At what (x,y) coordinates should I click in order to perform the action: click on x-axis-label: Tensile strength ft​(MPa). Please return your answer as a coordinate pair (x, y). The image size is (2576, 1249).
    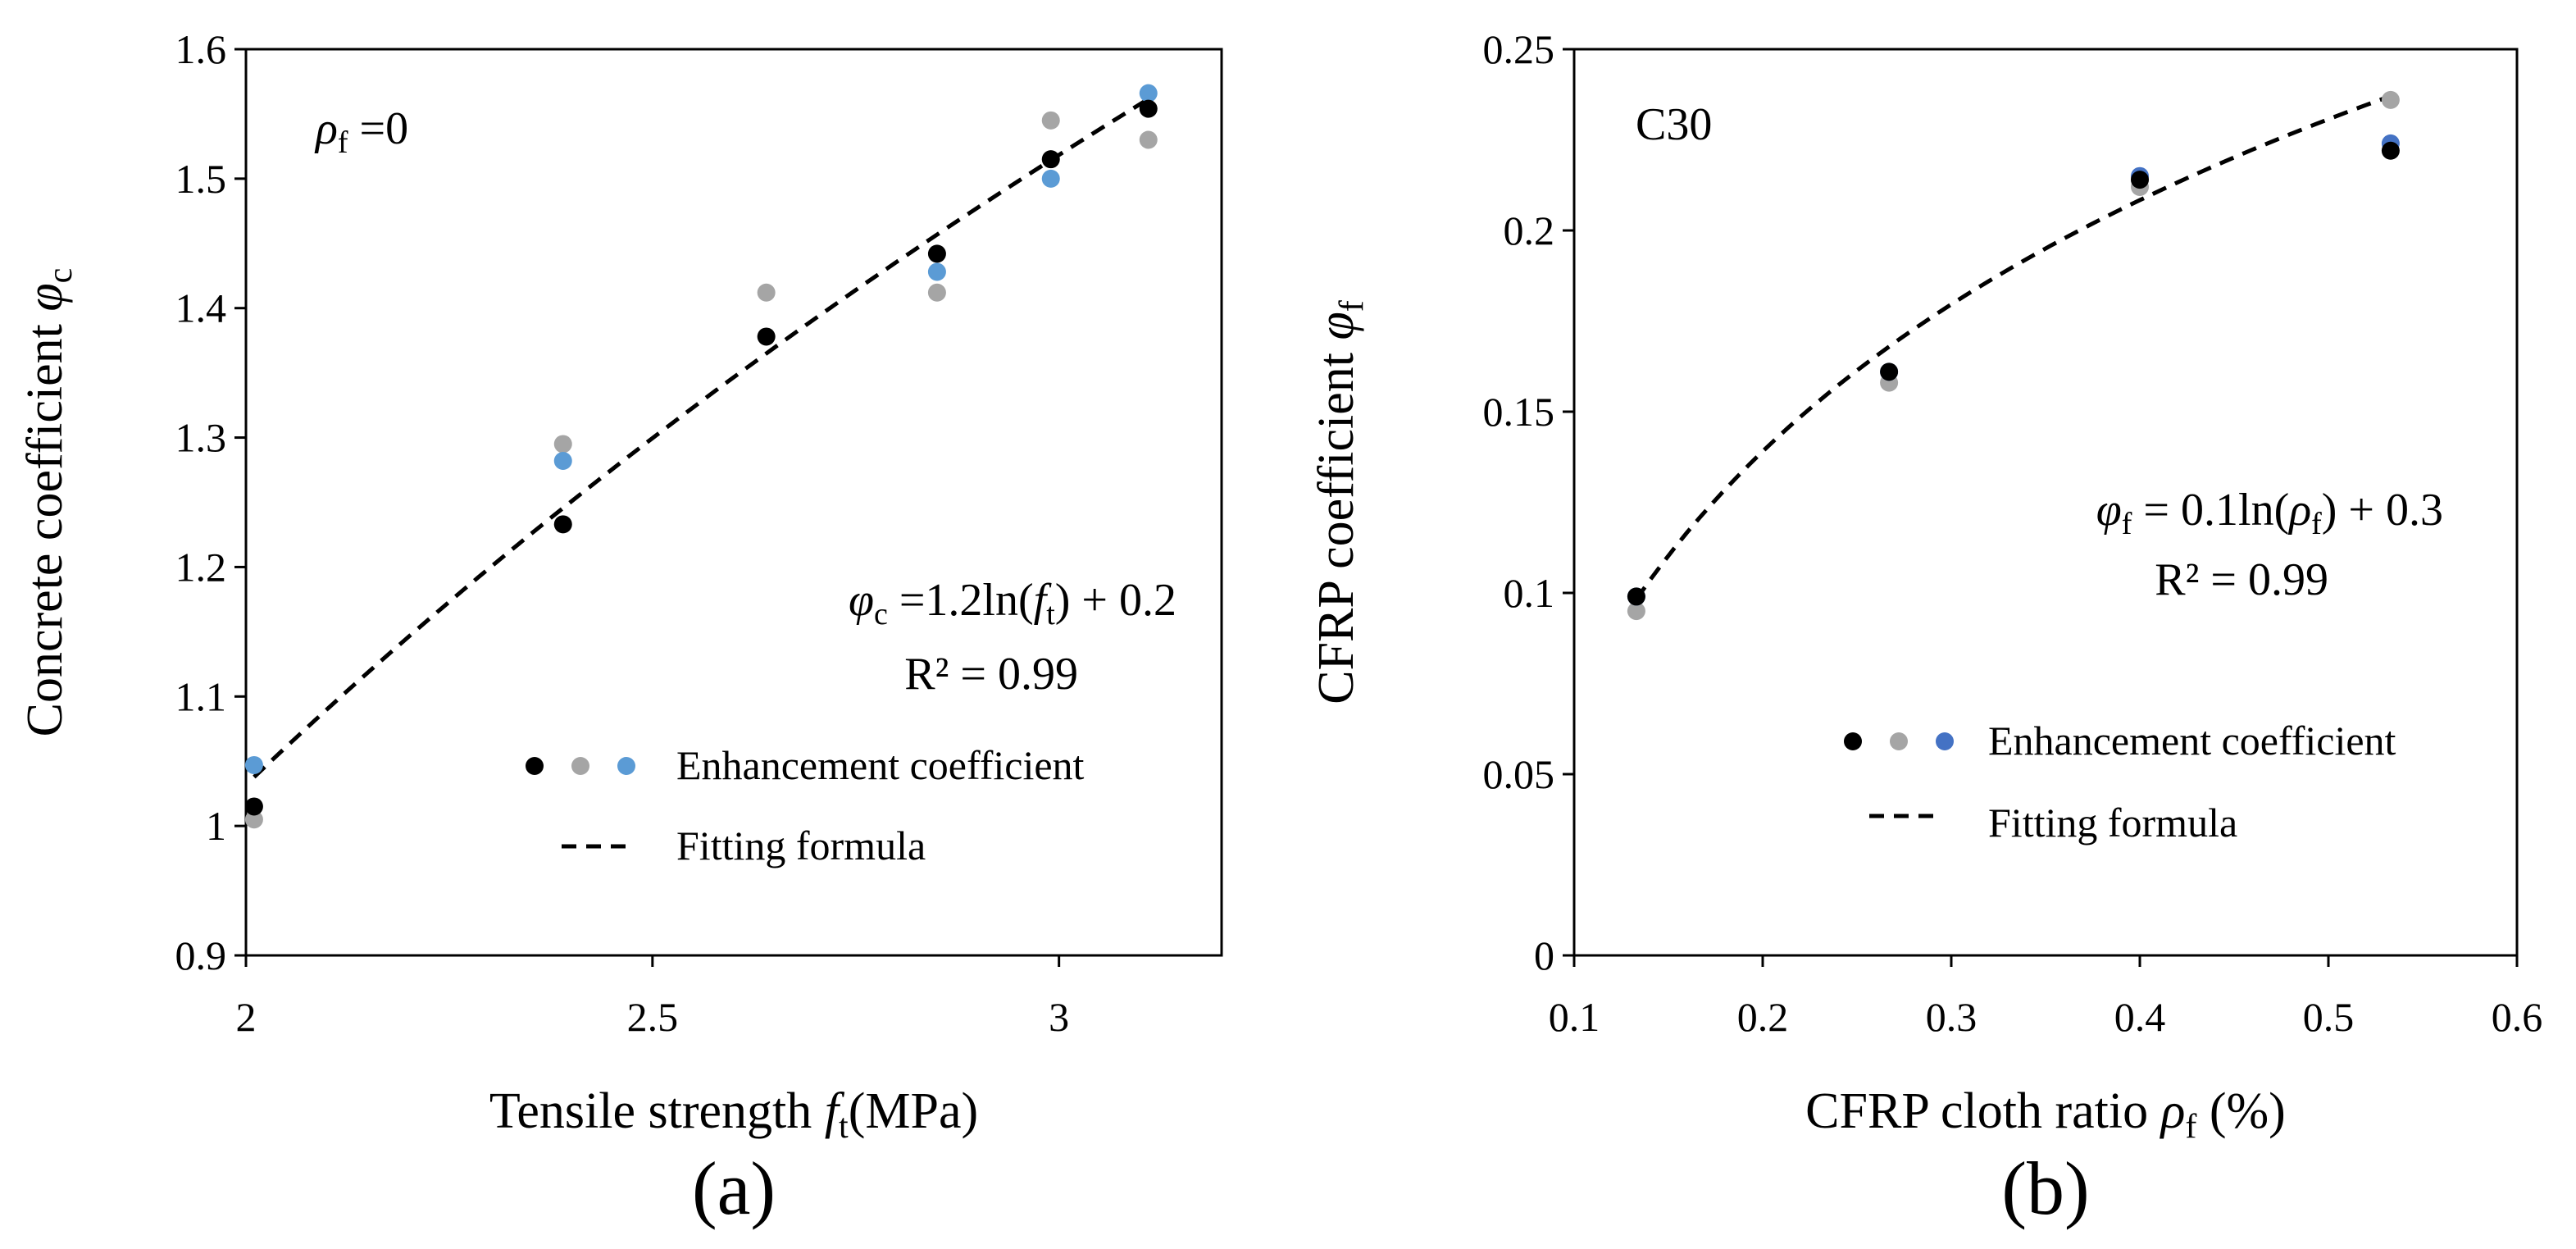
    Looking at the image, I should click on (733, 1114).